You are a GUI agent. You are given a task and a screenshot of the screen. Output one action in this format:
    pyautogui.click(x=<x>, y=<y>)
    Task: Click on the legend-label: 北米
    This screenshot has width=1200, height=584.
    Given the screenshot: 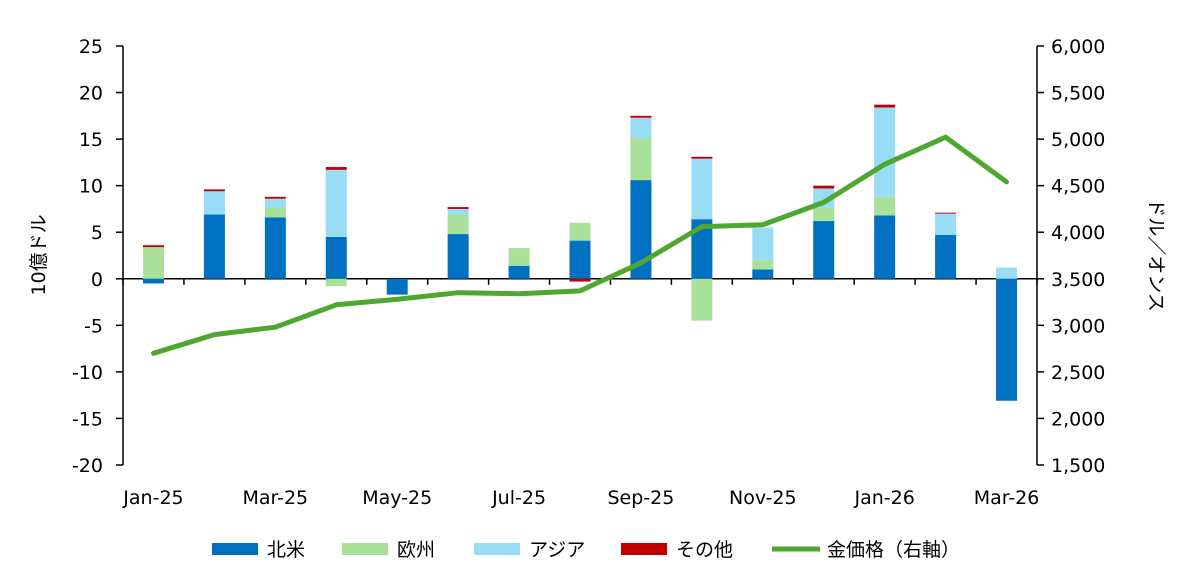 What is the action you would take?
    pyautogui.click(x=286, y=550)
    